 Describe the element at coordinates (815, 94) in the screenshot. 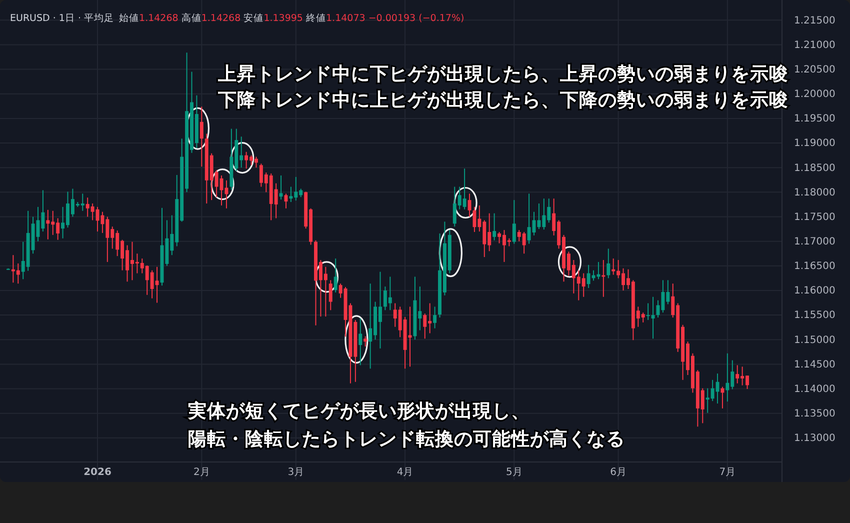

I see `y-tick-label: 1.20000` at that location.